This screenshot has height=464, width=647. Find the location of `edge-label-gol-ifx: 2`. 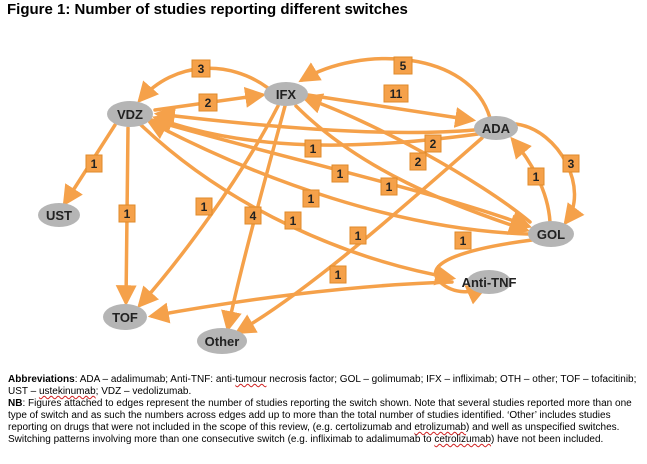

edge-label-gol-ifx: 2 is located at coordinates (418, 161).